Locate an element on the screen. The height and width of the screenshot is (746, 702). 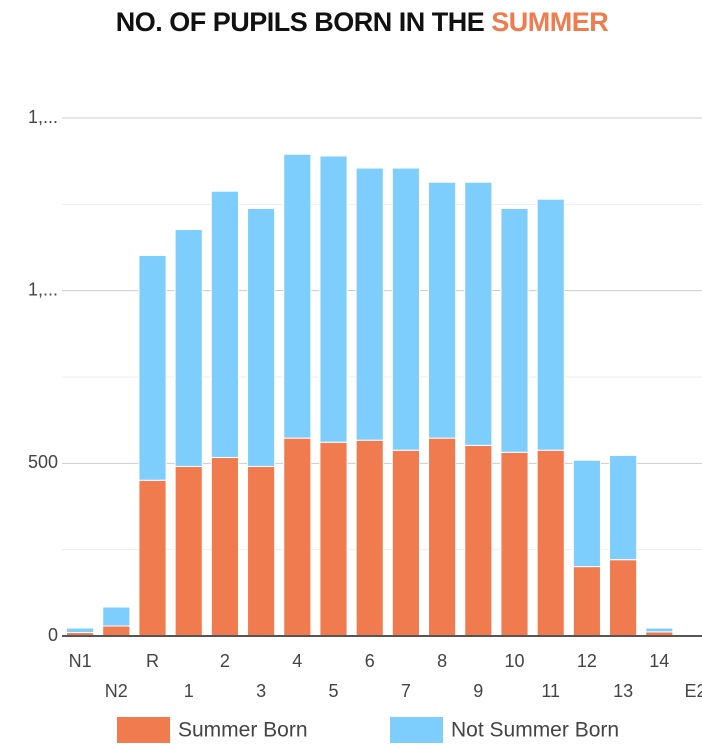
x-tick-label: 4 is located at coordinates (297, 661).